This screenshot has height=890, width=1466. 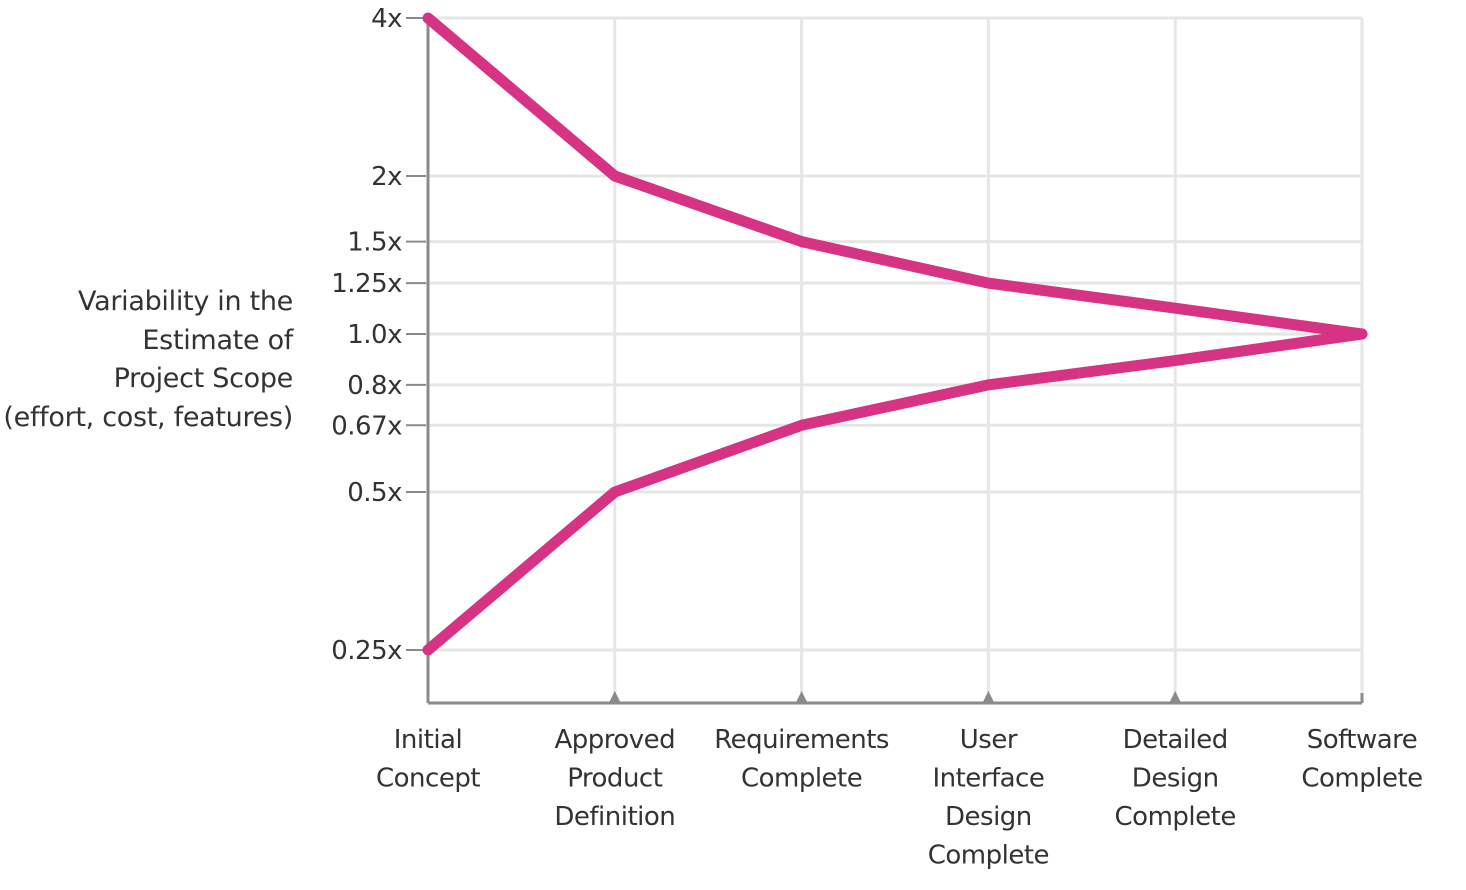 What do you see at coordinates (185, 301) in the screenshot?
I see `y-axis-label-line: Variability in the` at bounding box center [185, 301].